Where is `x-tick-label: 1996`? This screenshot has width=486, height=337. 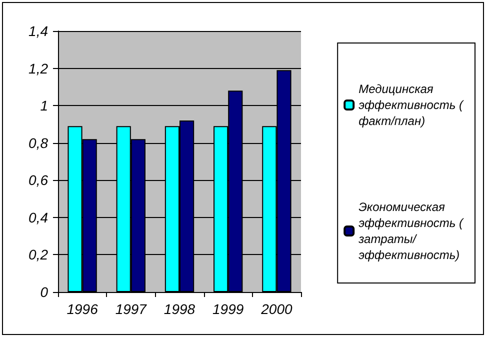 x-tick-label: 1996 is located at coordinates (82, 309).